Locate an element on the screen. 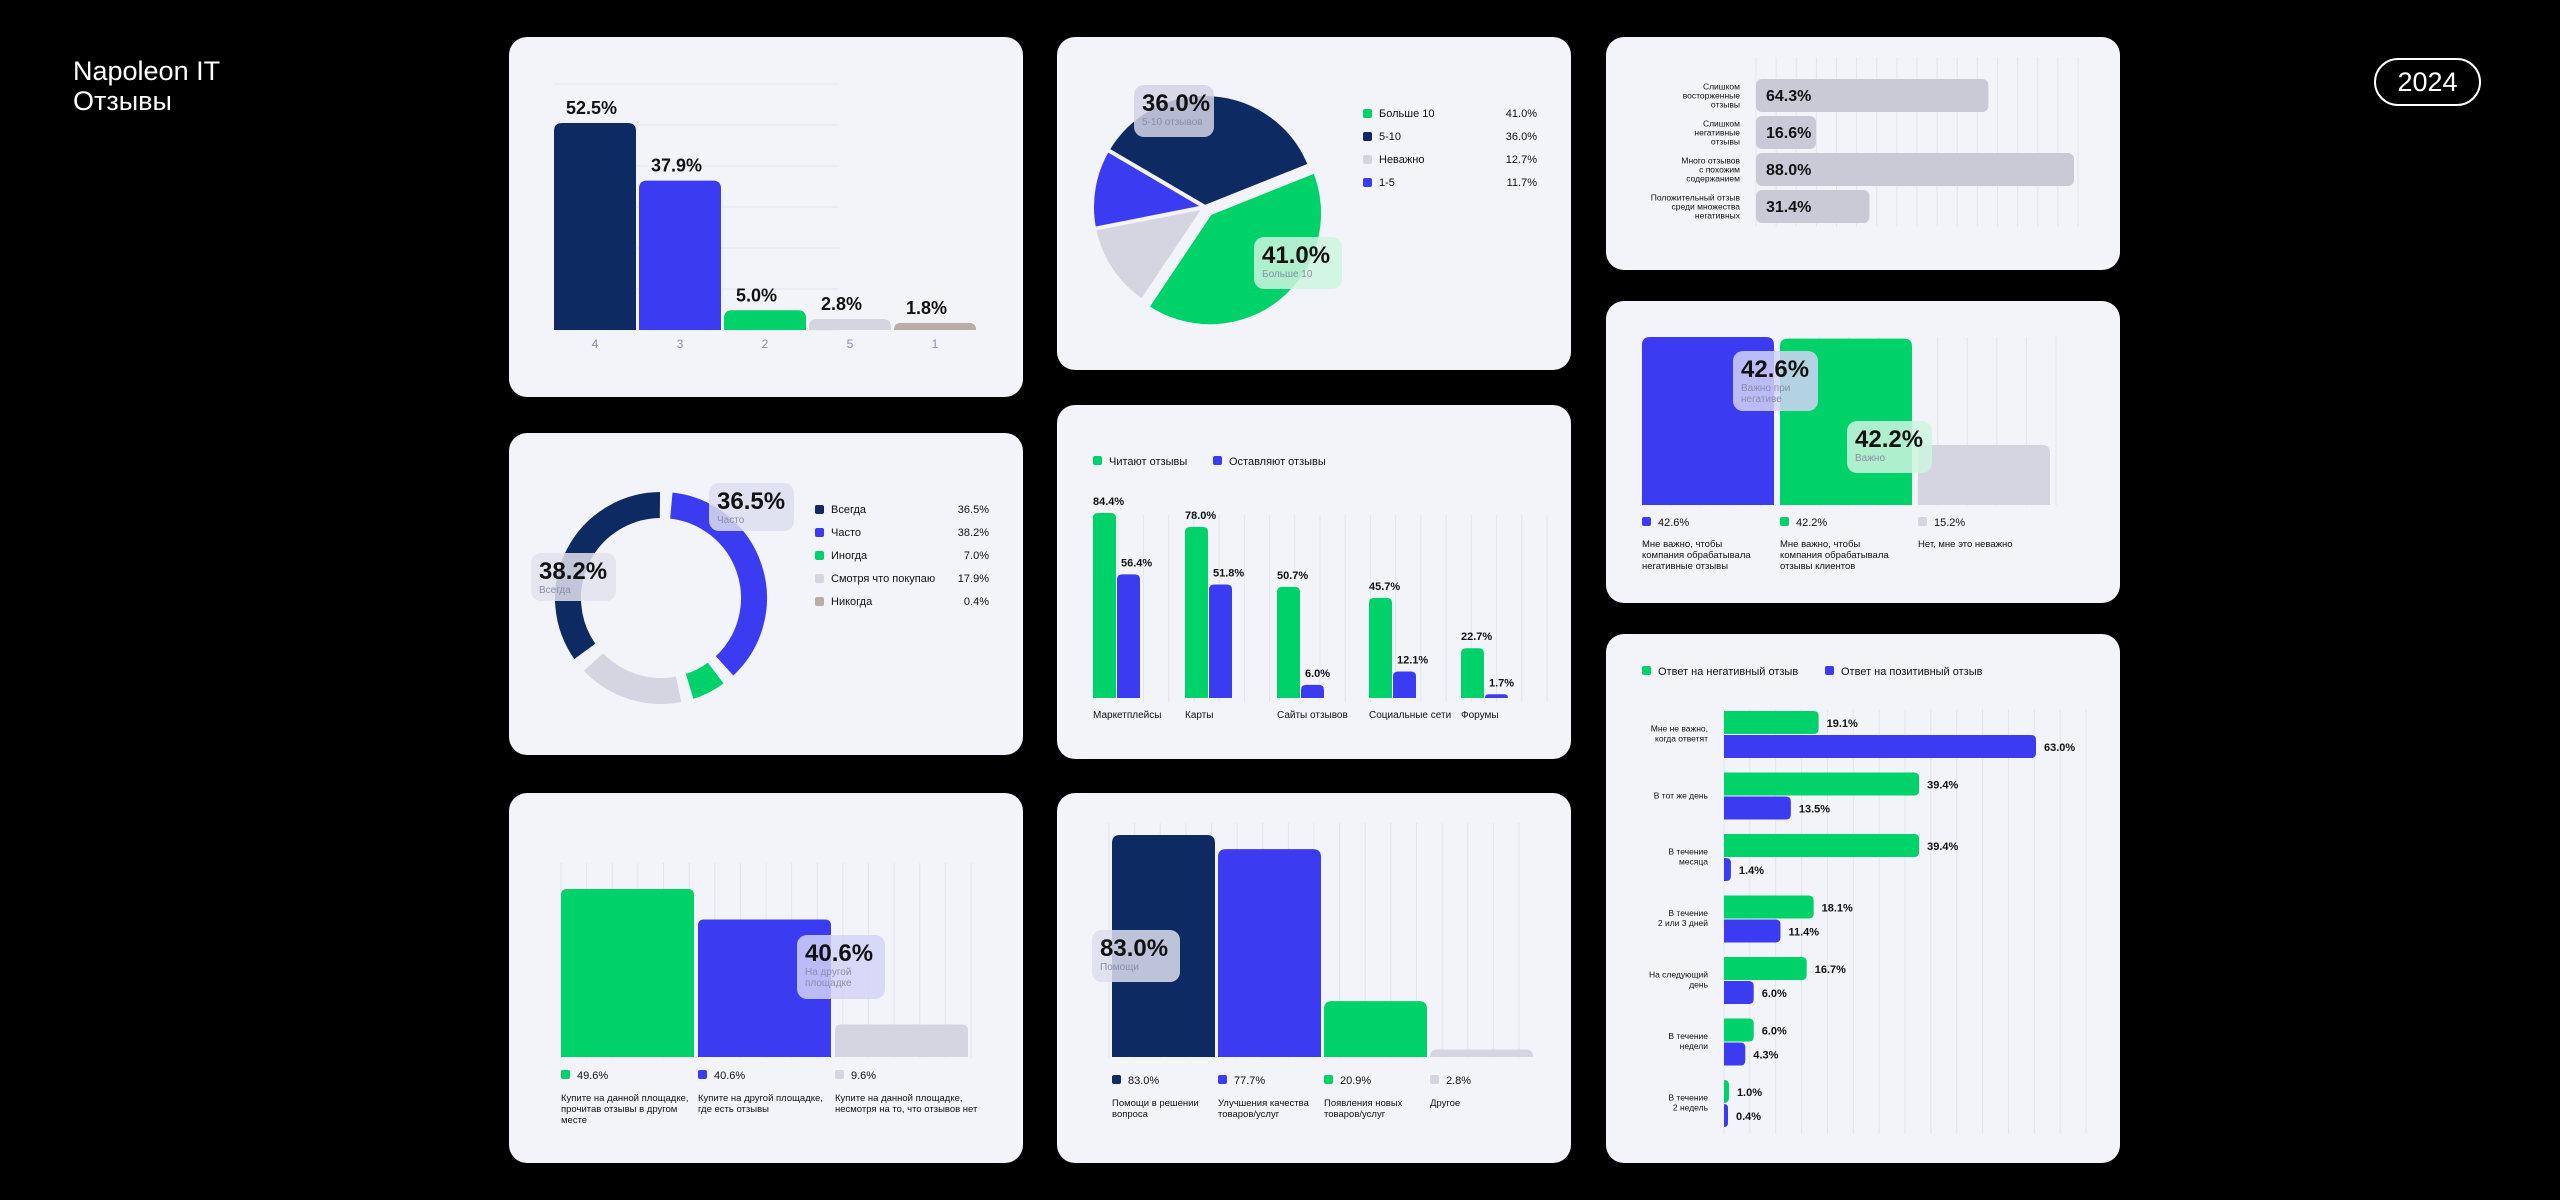  callout-value: 40.6% is located at coordinates (839, 953).